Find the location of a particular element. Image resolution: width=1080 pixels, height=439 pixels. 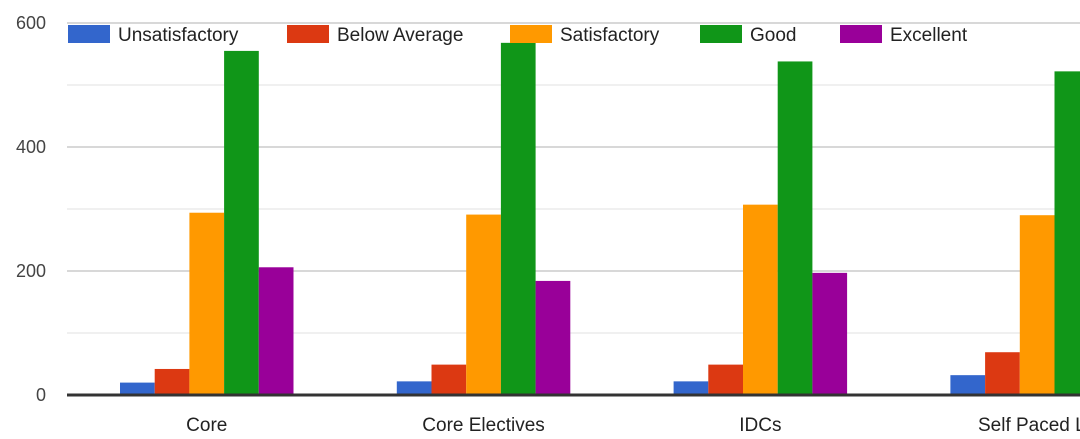

y-tick-labels: 0 200 400 600 is located at coordinates (31, 209).